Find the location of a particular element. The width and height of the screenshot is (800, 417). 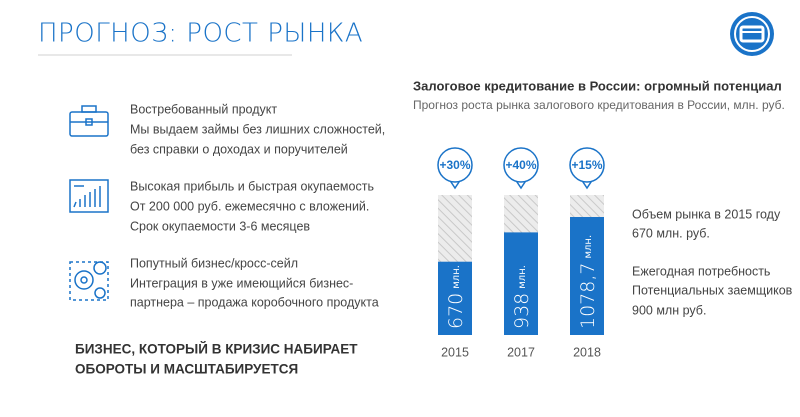

icon-growth is located at coordinates (89, 196).